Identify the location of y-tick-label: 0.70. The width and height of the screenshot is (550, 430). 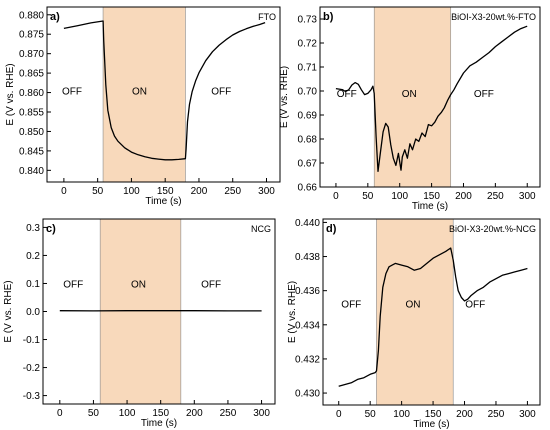
(308, 92).